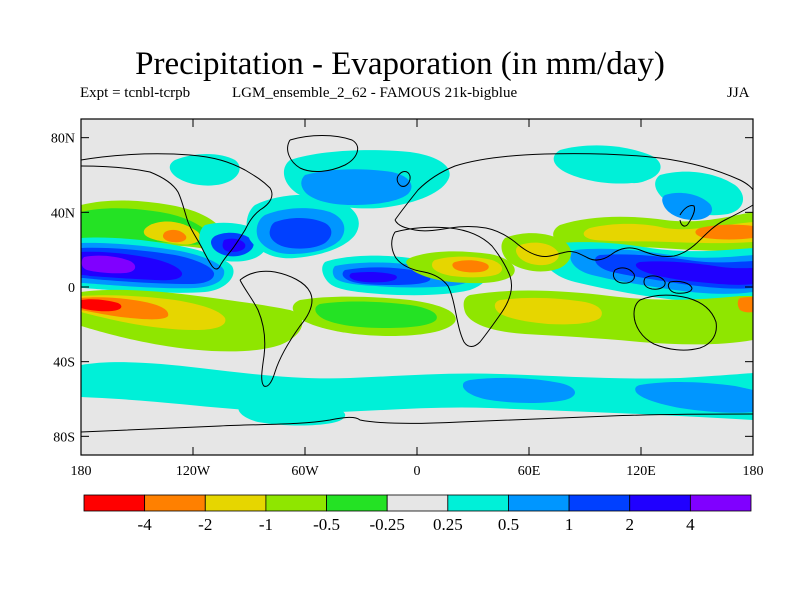 The width and height of the screenshot is (800, 600). What do you see at coordinates (448, 524) in the screenshot?
I see `colorbar-label: 0.25` at bounding box center [448, 524].